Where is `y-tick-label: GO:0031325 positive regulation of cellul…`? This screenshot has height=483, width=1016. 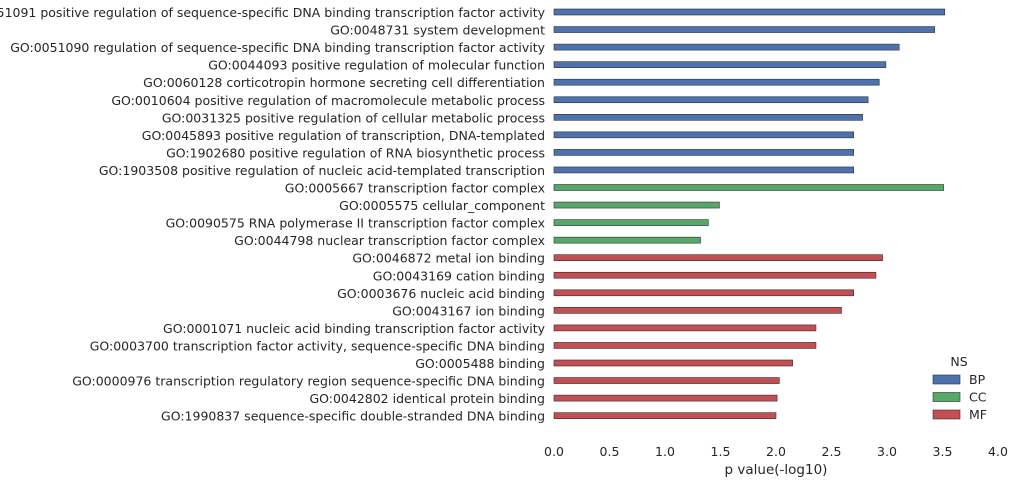
y-tick-label: GO:0031325 positive regulation of cellul… is located at coordinates (353, 117).